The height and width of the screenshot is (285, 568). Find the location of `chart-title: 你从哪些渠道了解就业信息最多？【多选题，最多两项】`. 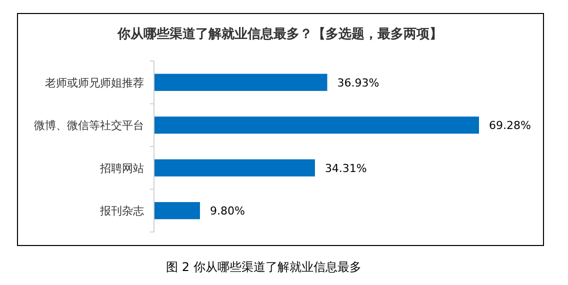

chart-title: 你从哪些渠道了解就业信息最多？【多选题，最多两项】 is located at coordinates (279, 34).